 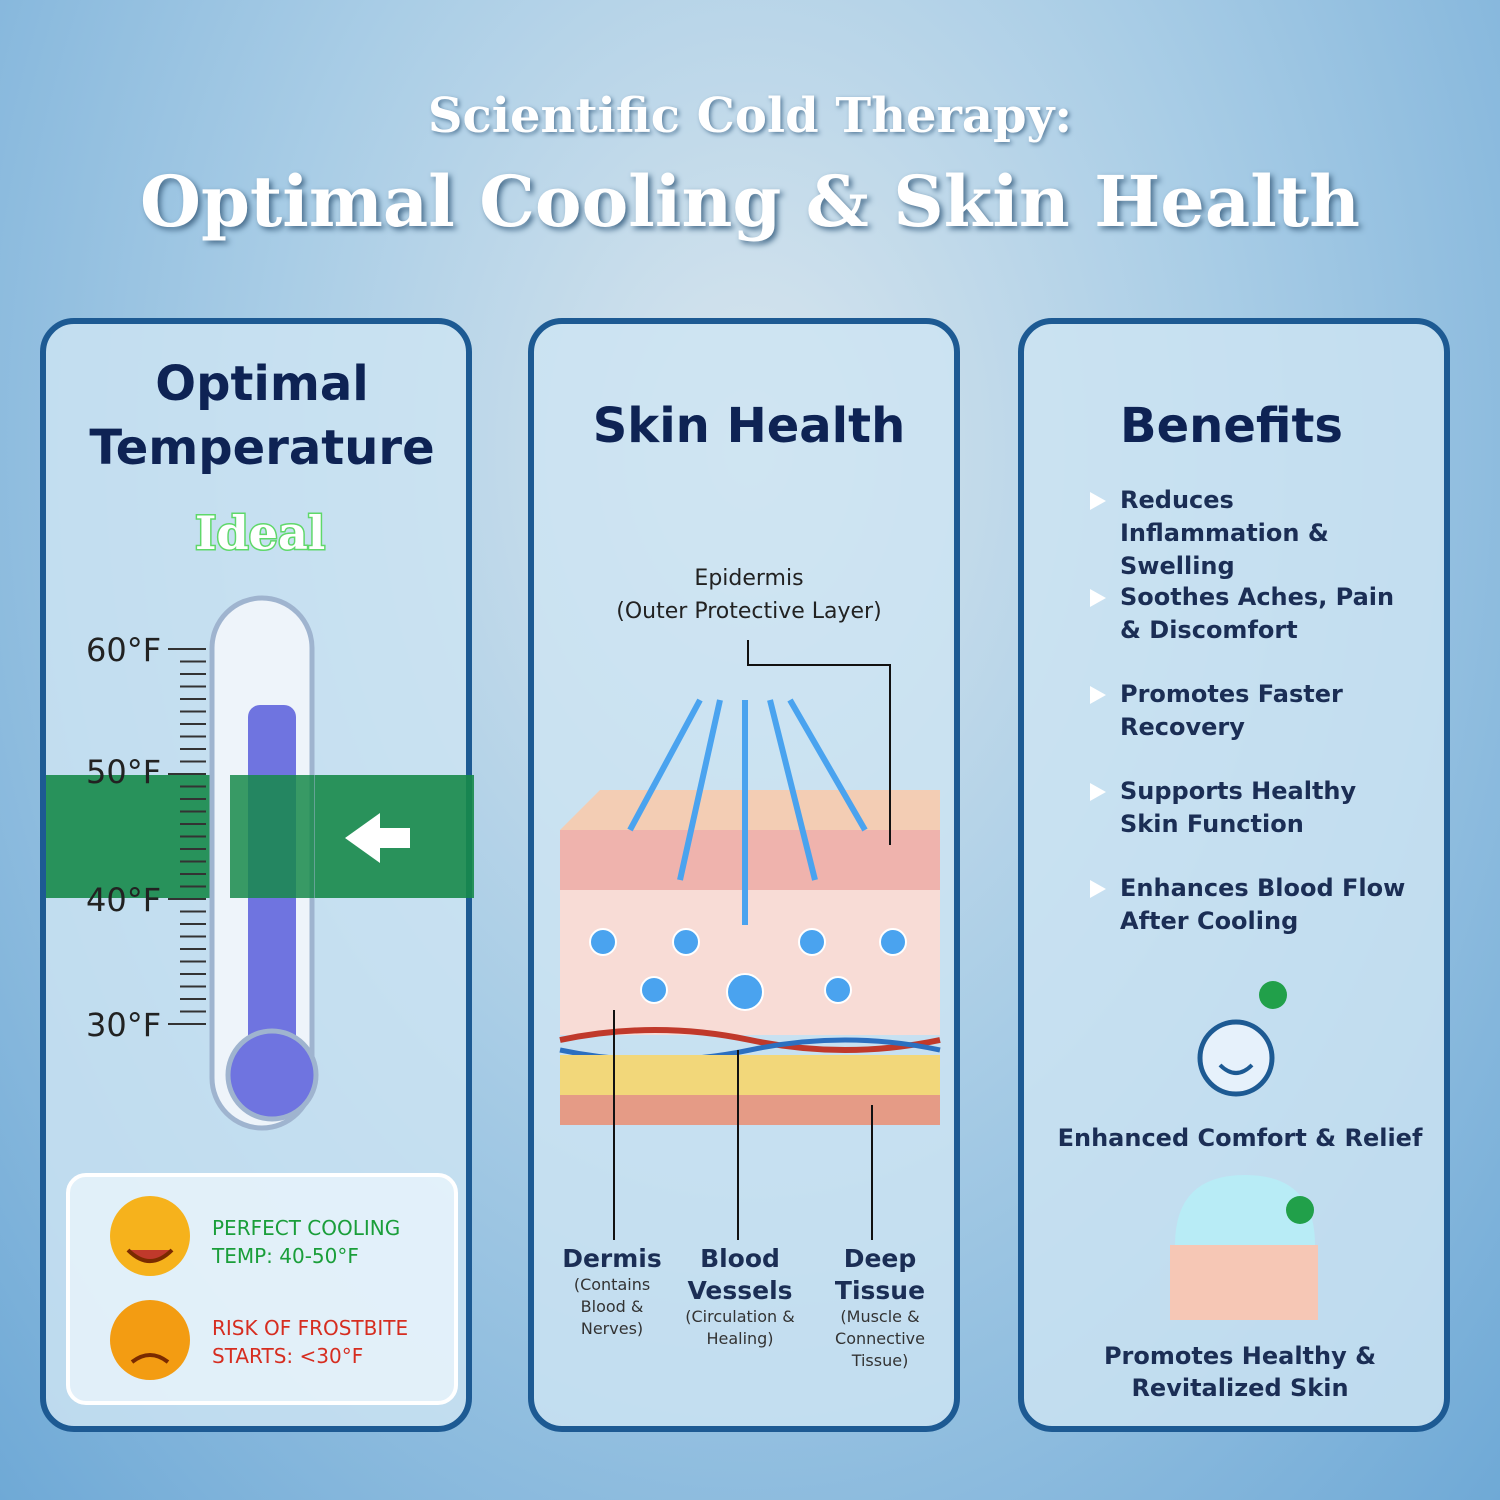 What do you see at coordinates (750, 1040) in the screenshot?
I see `artery` at bounding box center [750, 1040].